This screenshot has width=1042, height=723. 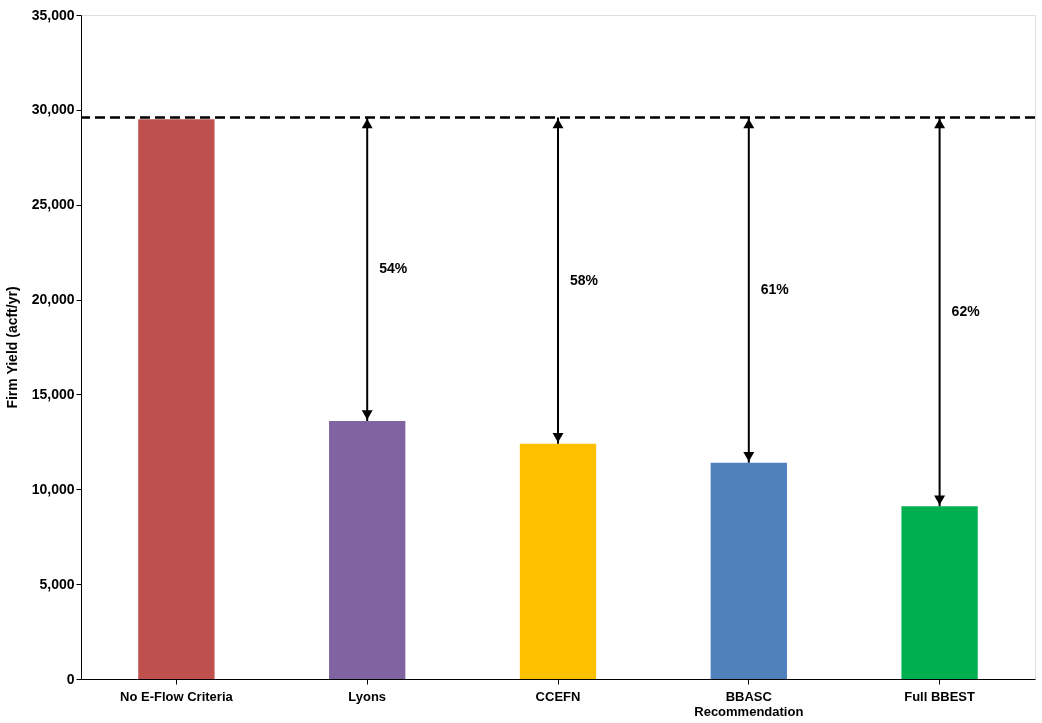 What do you see at coordinates (367, 696) in the screenshot?
I see `x-tick-label: Lyons` at bounding box center [367, 696].